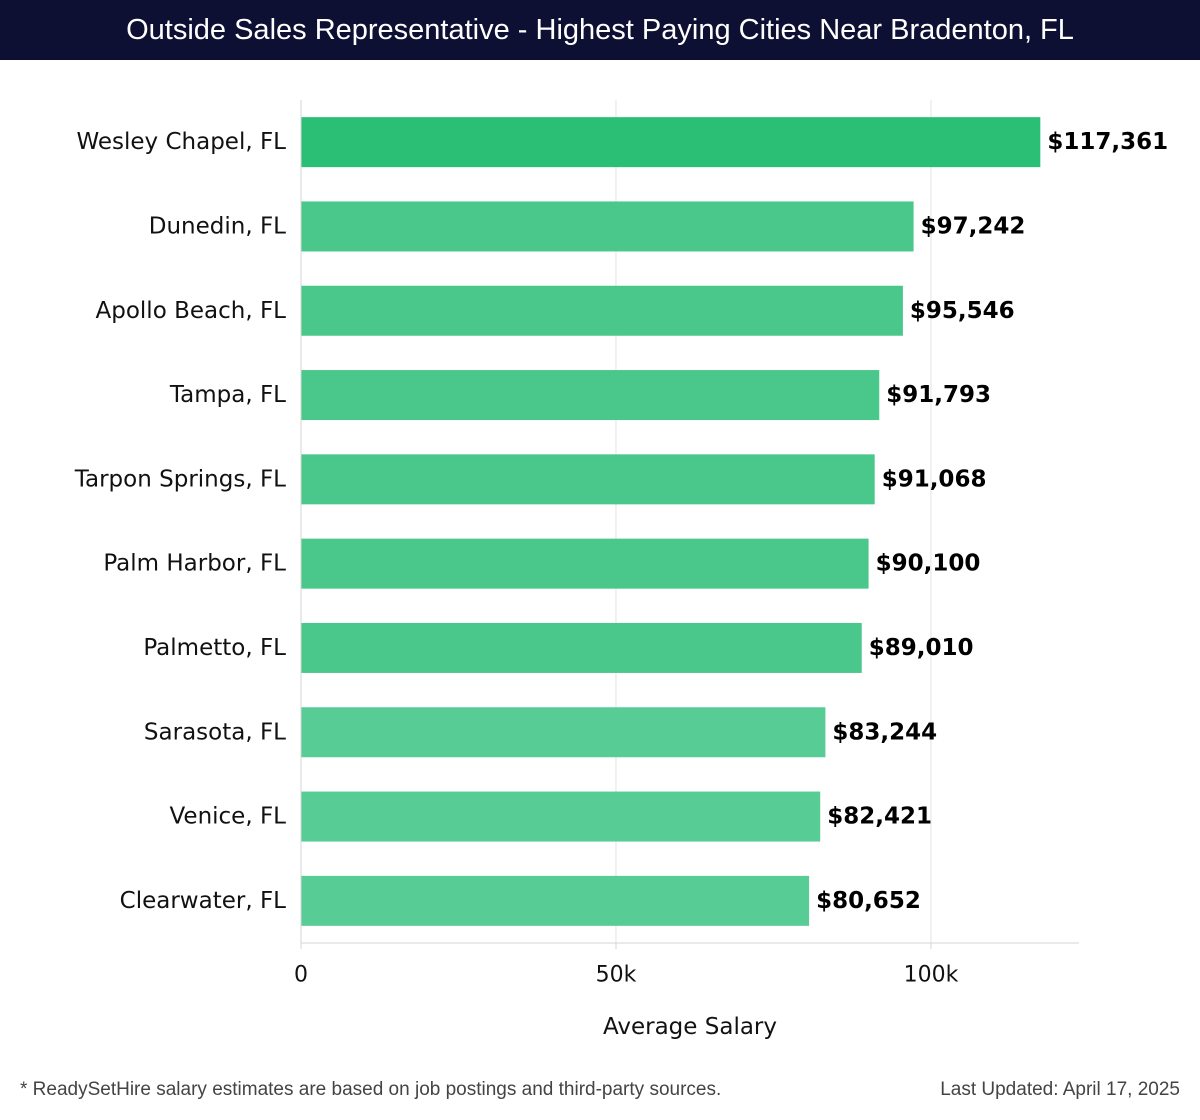 This screenshot has width=1200, height=1120. What do you see at coordinates (301, 975) in the screenshot?
I see `x-tick-label: 0` at bounding box center [301, 975].